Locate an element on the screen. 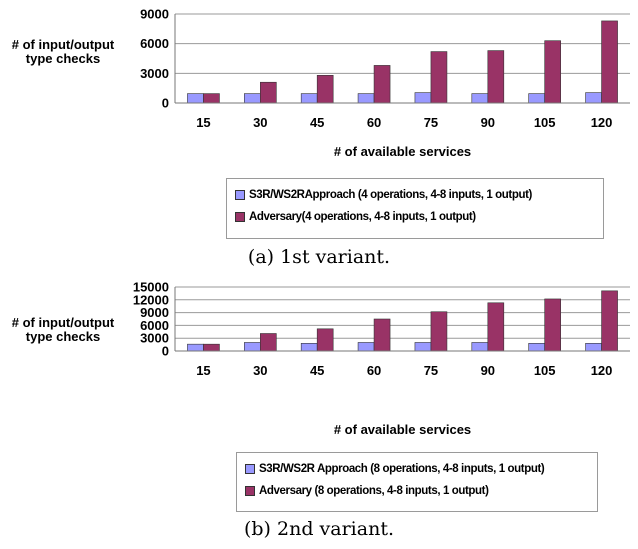 The width and height of the screenshot is (638, 549). figure-caption: (a) 1st variant. is located at coordinates (319, 257).